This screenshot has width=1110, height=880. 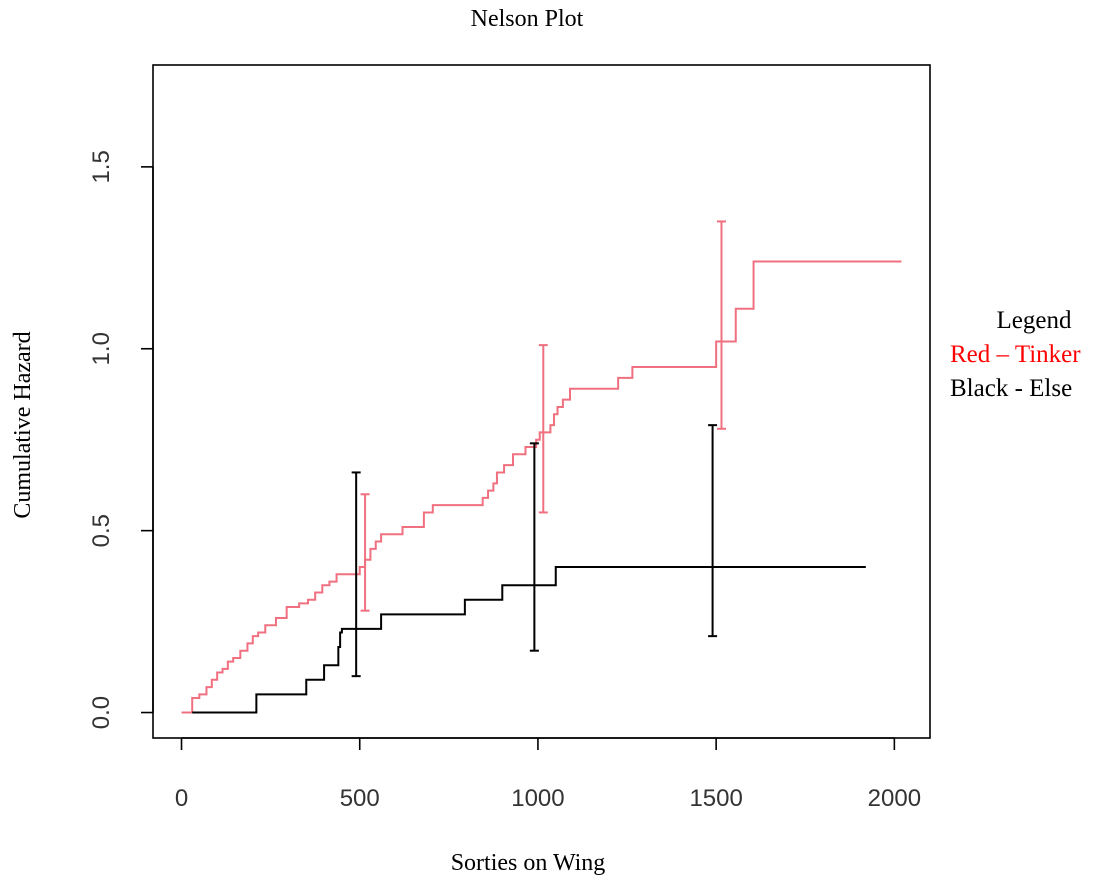 I want to click on x-tick-label: 500, so click(x=360, y=798).